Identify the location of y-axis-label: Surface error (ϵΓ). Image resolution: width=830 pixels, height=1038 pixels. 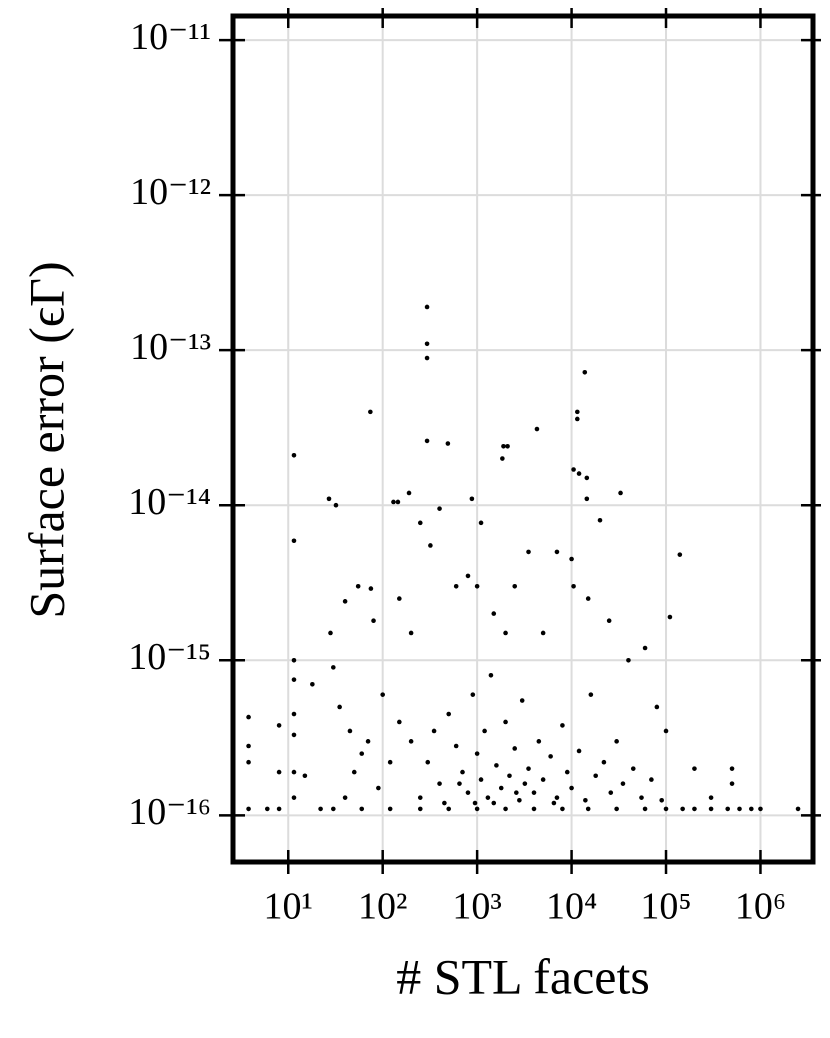
(46, 439).